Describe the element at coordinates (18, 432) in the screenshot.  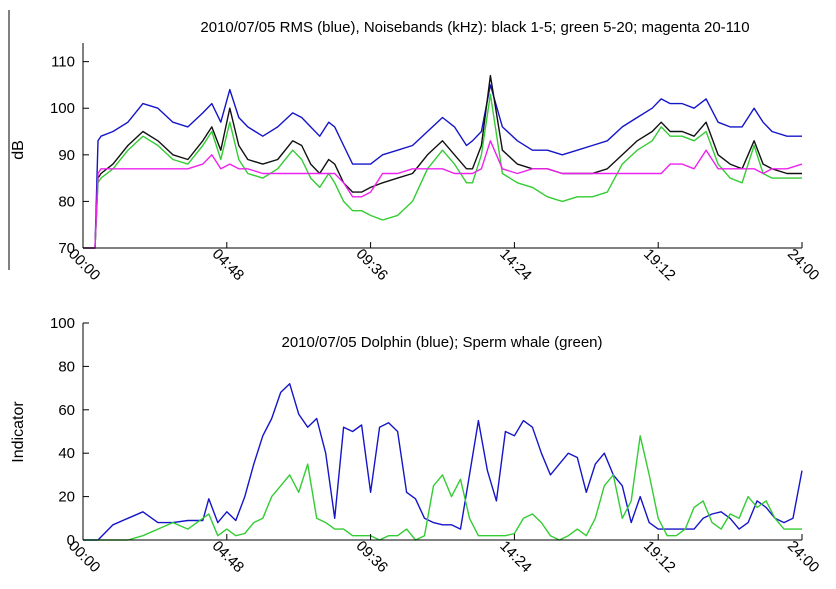
I see `y-axis-label-bottom: Indicator` at that location.